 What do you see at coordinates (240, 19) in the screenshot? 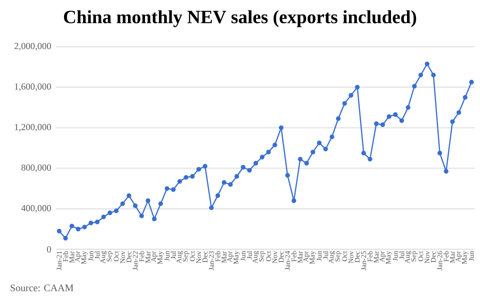
I see `chart-title: China monthly NEV sales (exports included)` at bounding box center [240, 19].